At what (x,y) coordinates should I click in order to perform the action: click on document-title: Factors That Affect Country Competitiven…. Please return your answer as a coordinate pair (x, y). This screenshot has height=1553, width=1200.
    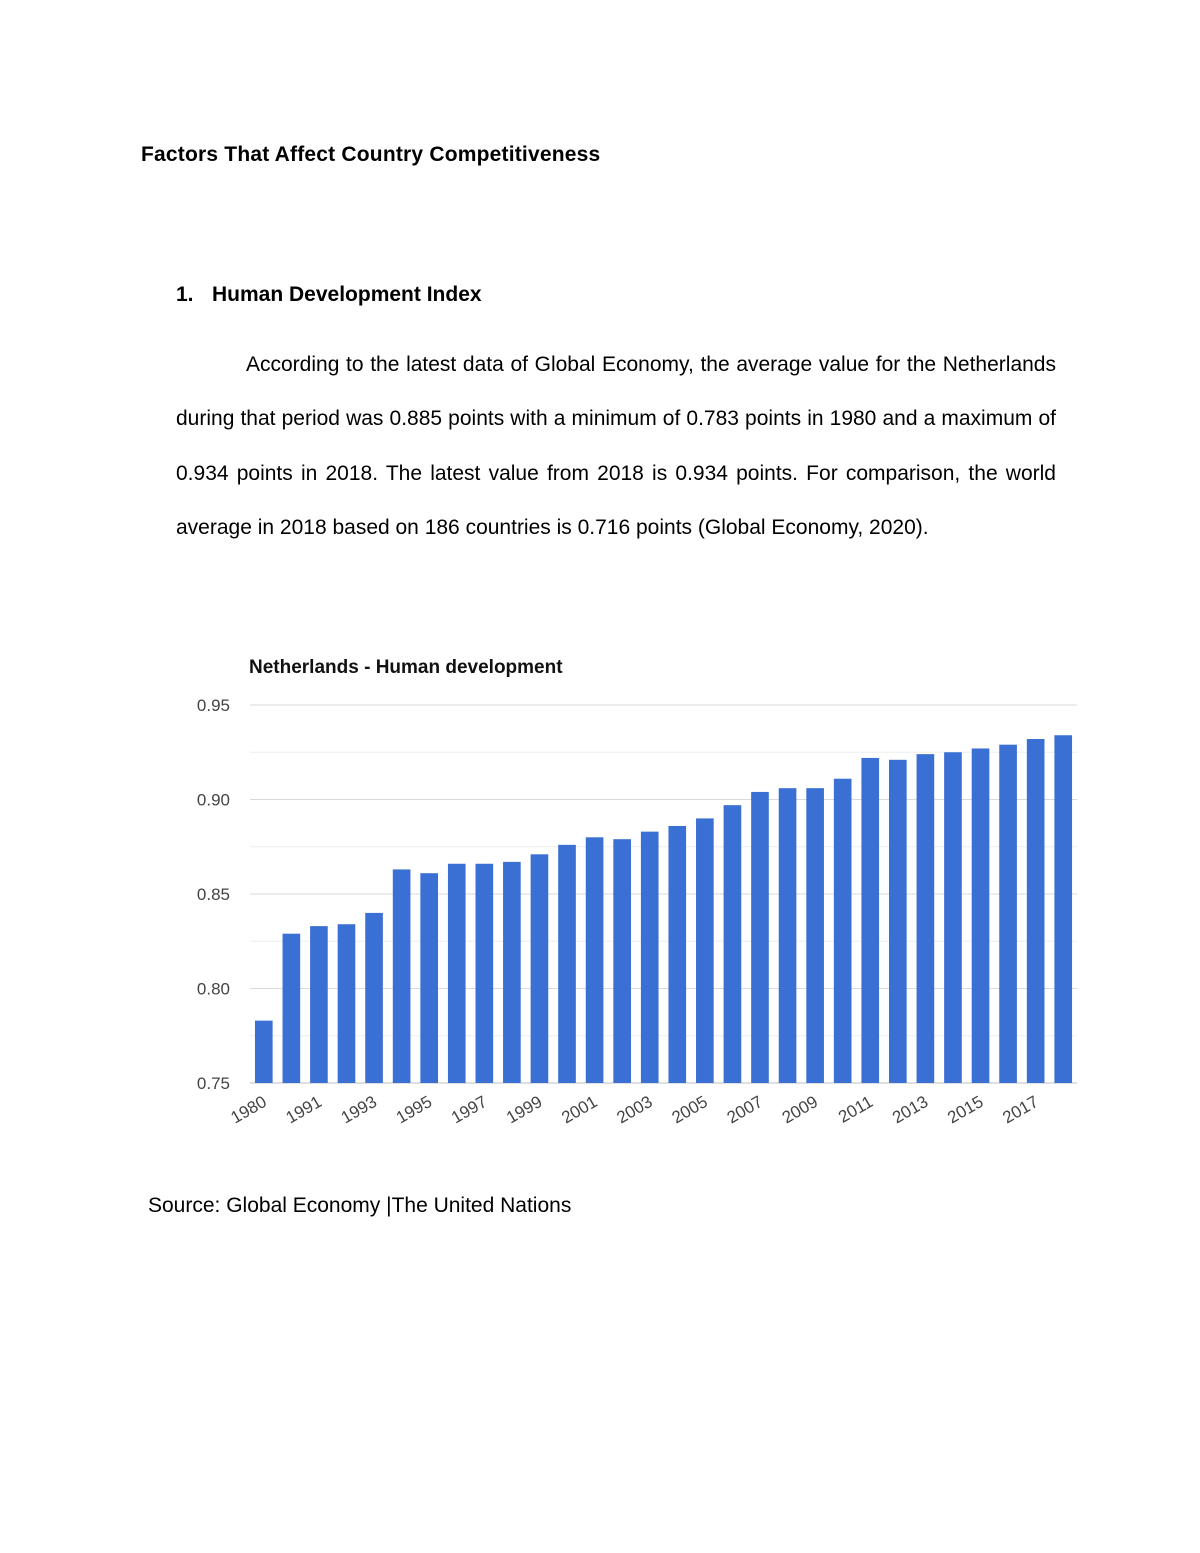
    Looking at the image, I should click on (371, 154).